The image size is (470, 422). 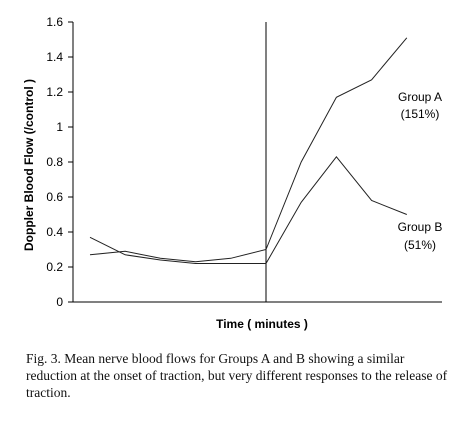 What do you see at coordinates (54, 232) in the screenshot?
I see `y-tick-label-2: 0.4` at bounding box center [54, 232].